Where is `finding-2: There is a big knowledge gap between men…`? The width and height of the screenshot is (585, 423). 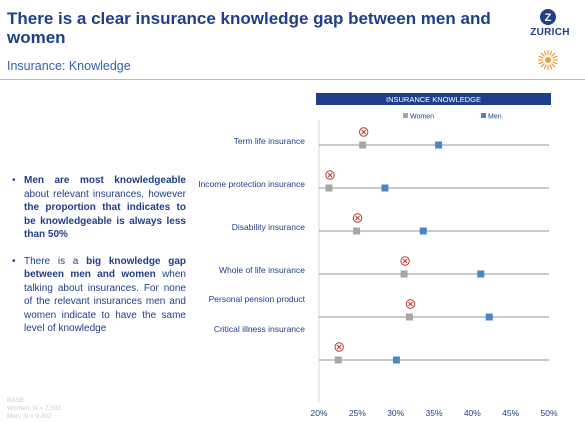
finding-2: There is a big knowledge gap between men… is located at coordinates (99, 295).